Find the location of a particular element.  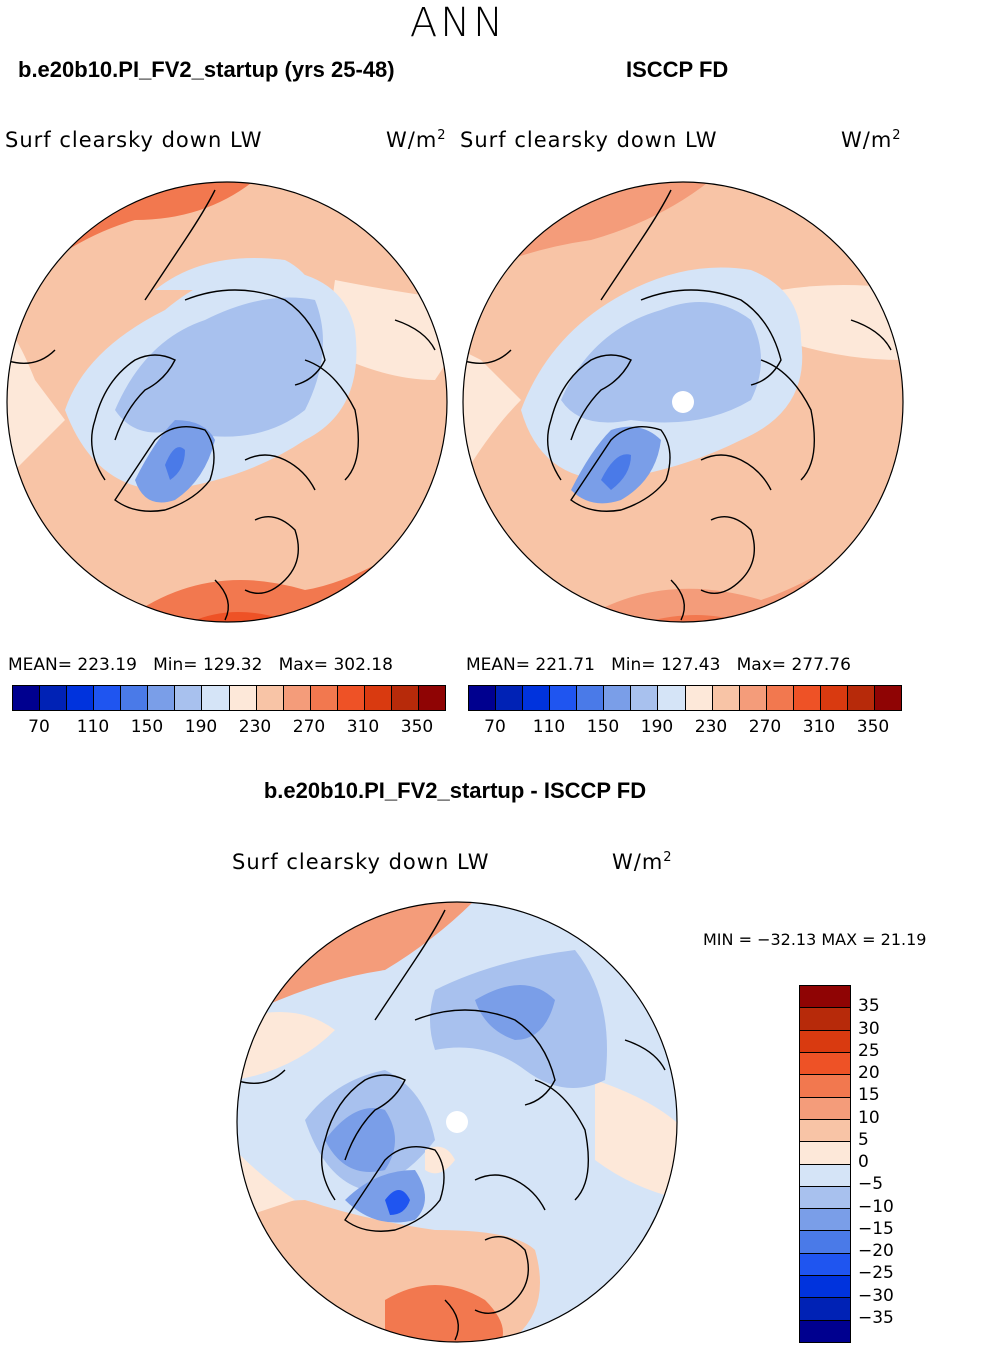

diff-minmax: MIN = −32.13 MAX = 21.19 is located at coordinates (815, 939).